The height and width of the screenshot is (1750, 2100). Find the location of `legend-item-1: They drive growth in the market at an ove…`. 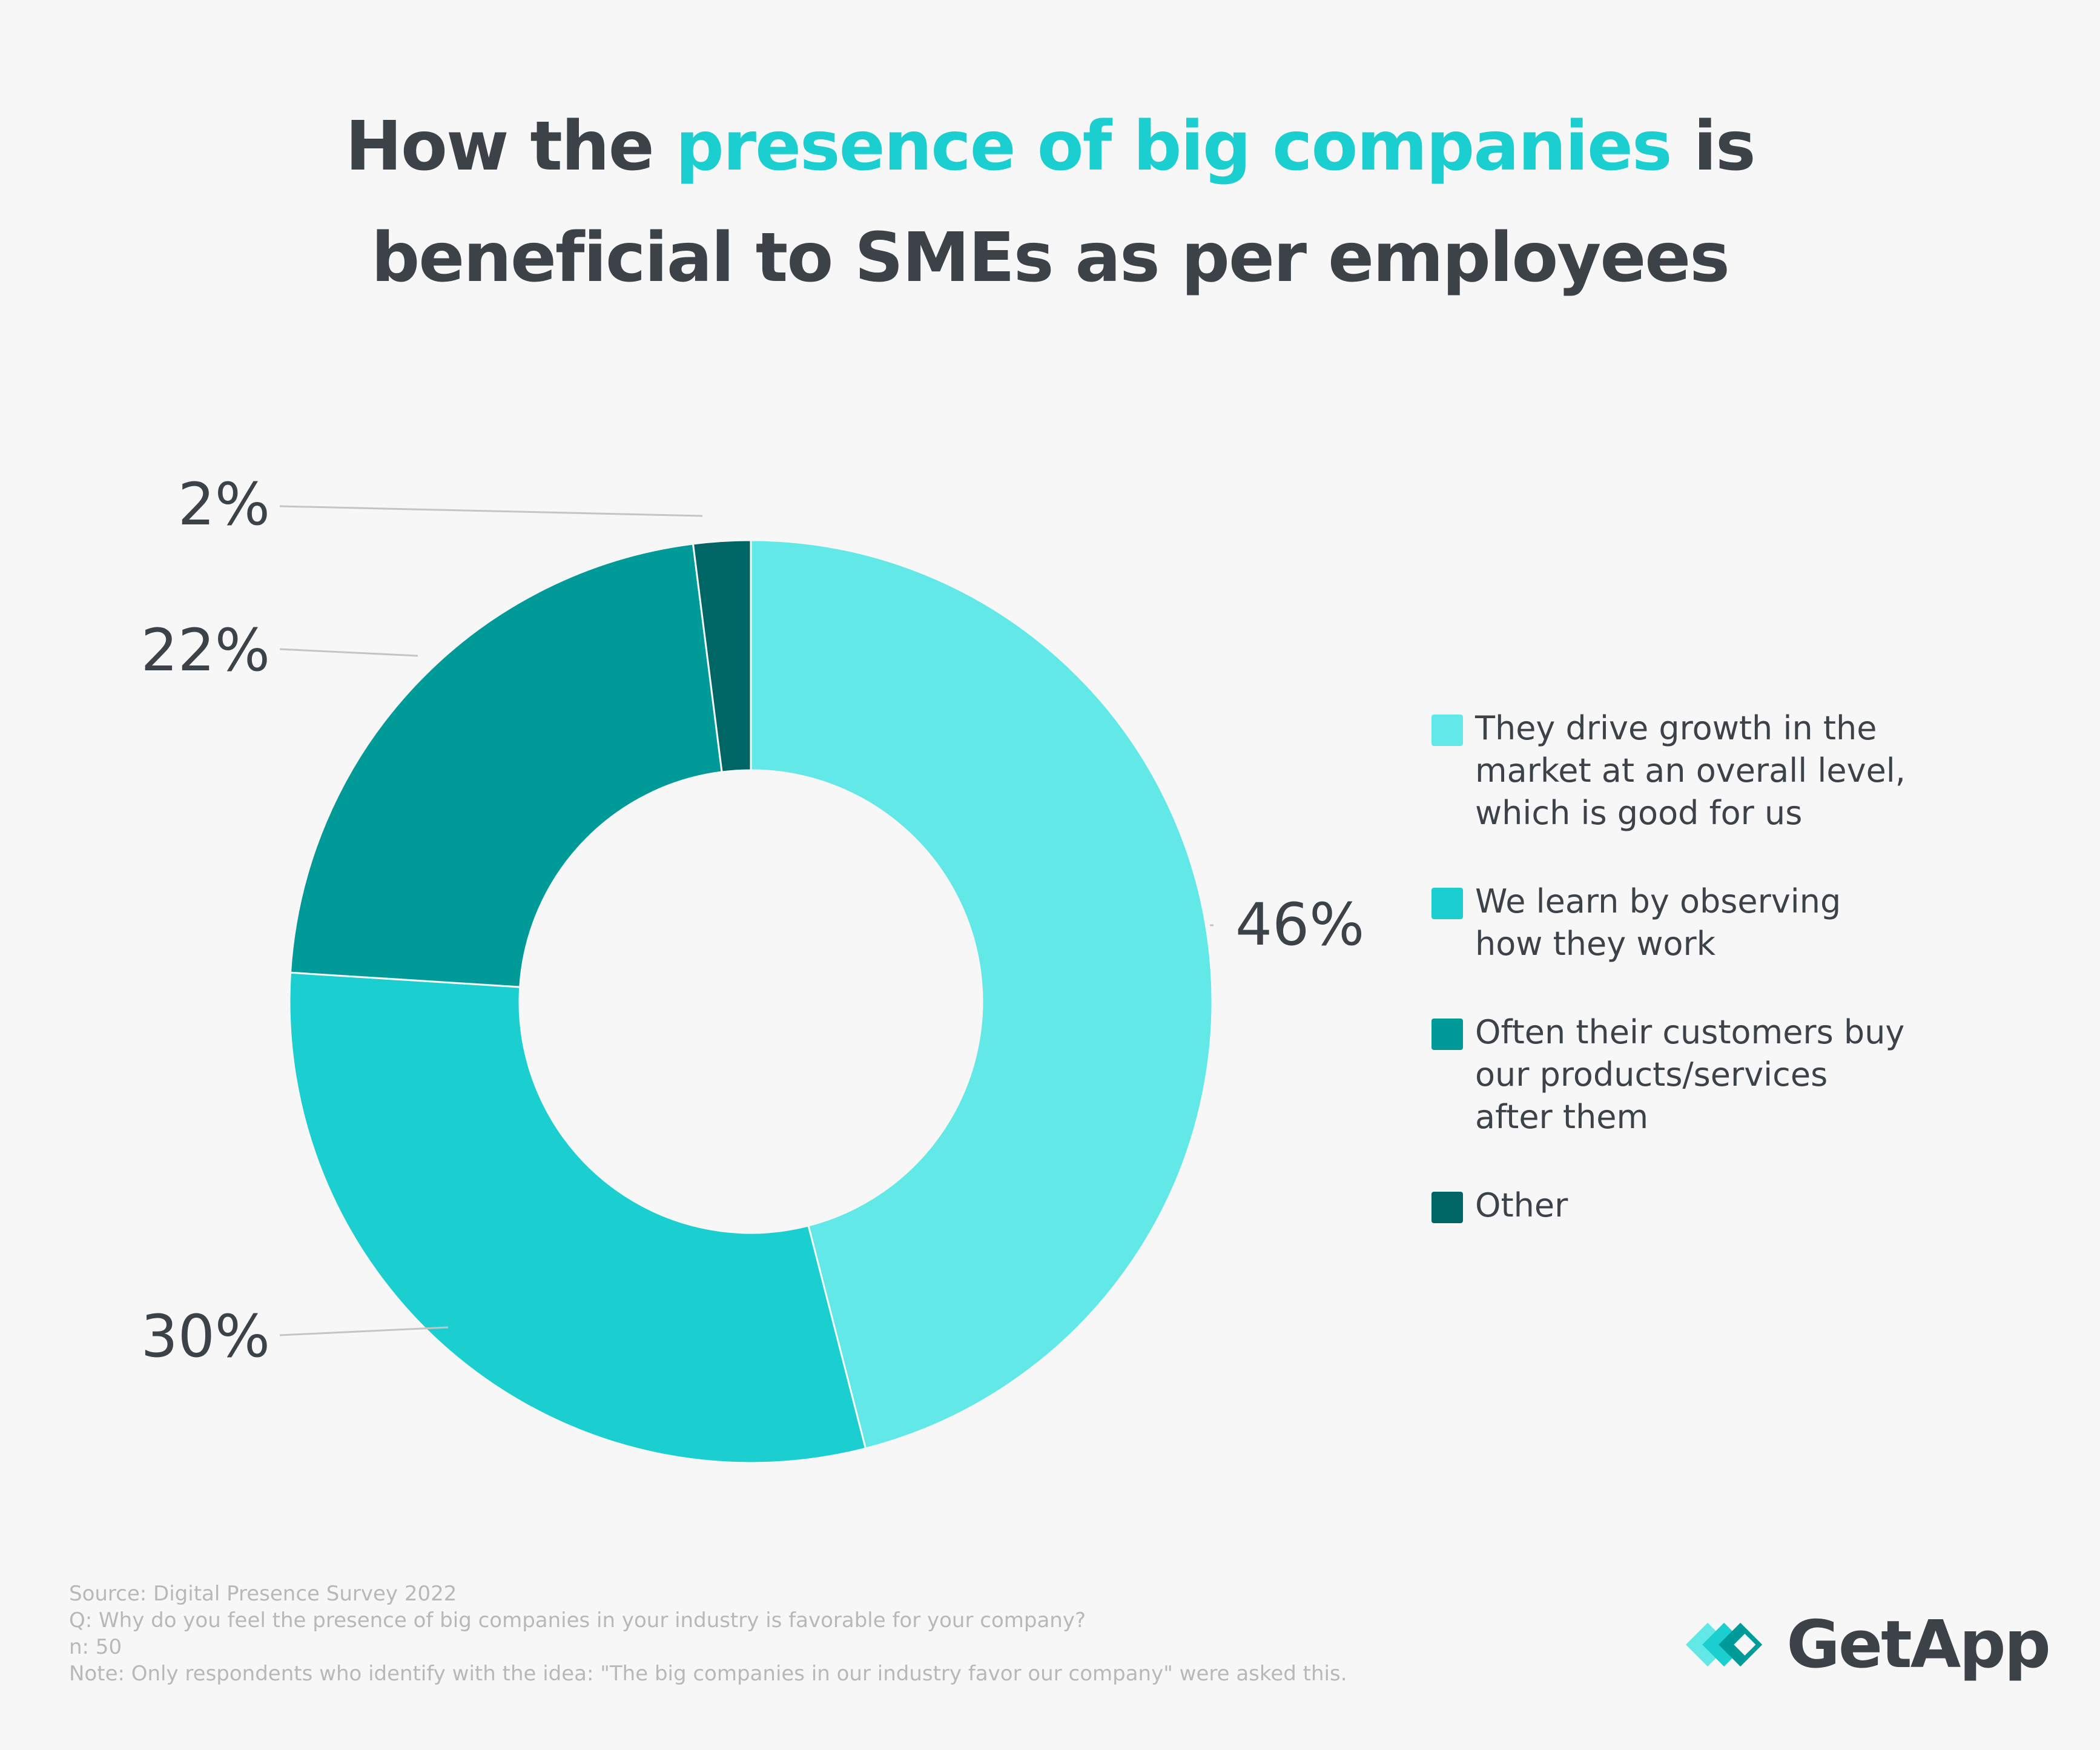

legend-item-1: They drive growth in the market at an ove… is located at coordinates (1703, 770).